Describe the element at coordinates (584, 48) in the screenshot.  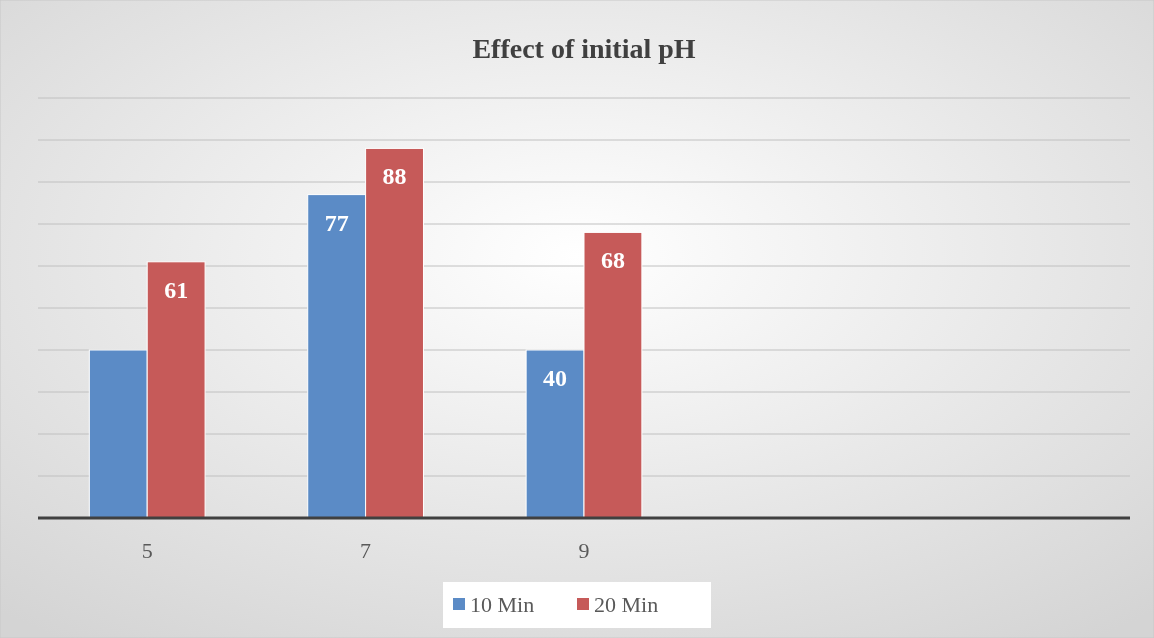
I see `chart-title: Effect of initial pH` at that location.